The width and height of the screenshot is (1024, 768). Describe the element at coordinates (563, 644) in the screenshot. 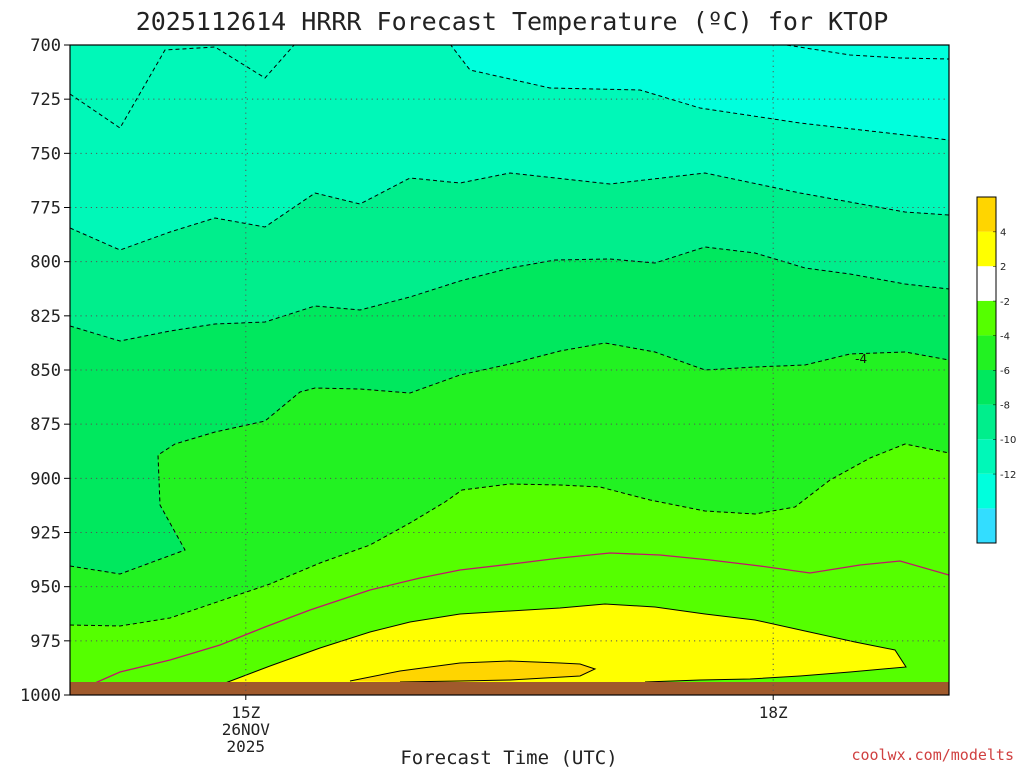

I see `contour-line-plus2` at that location.